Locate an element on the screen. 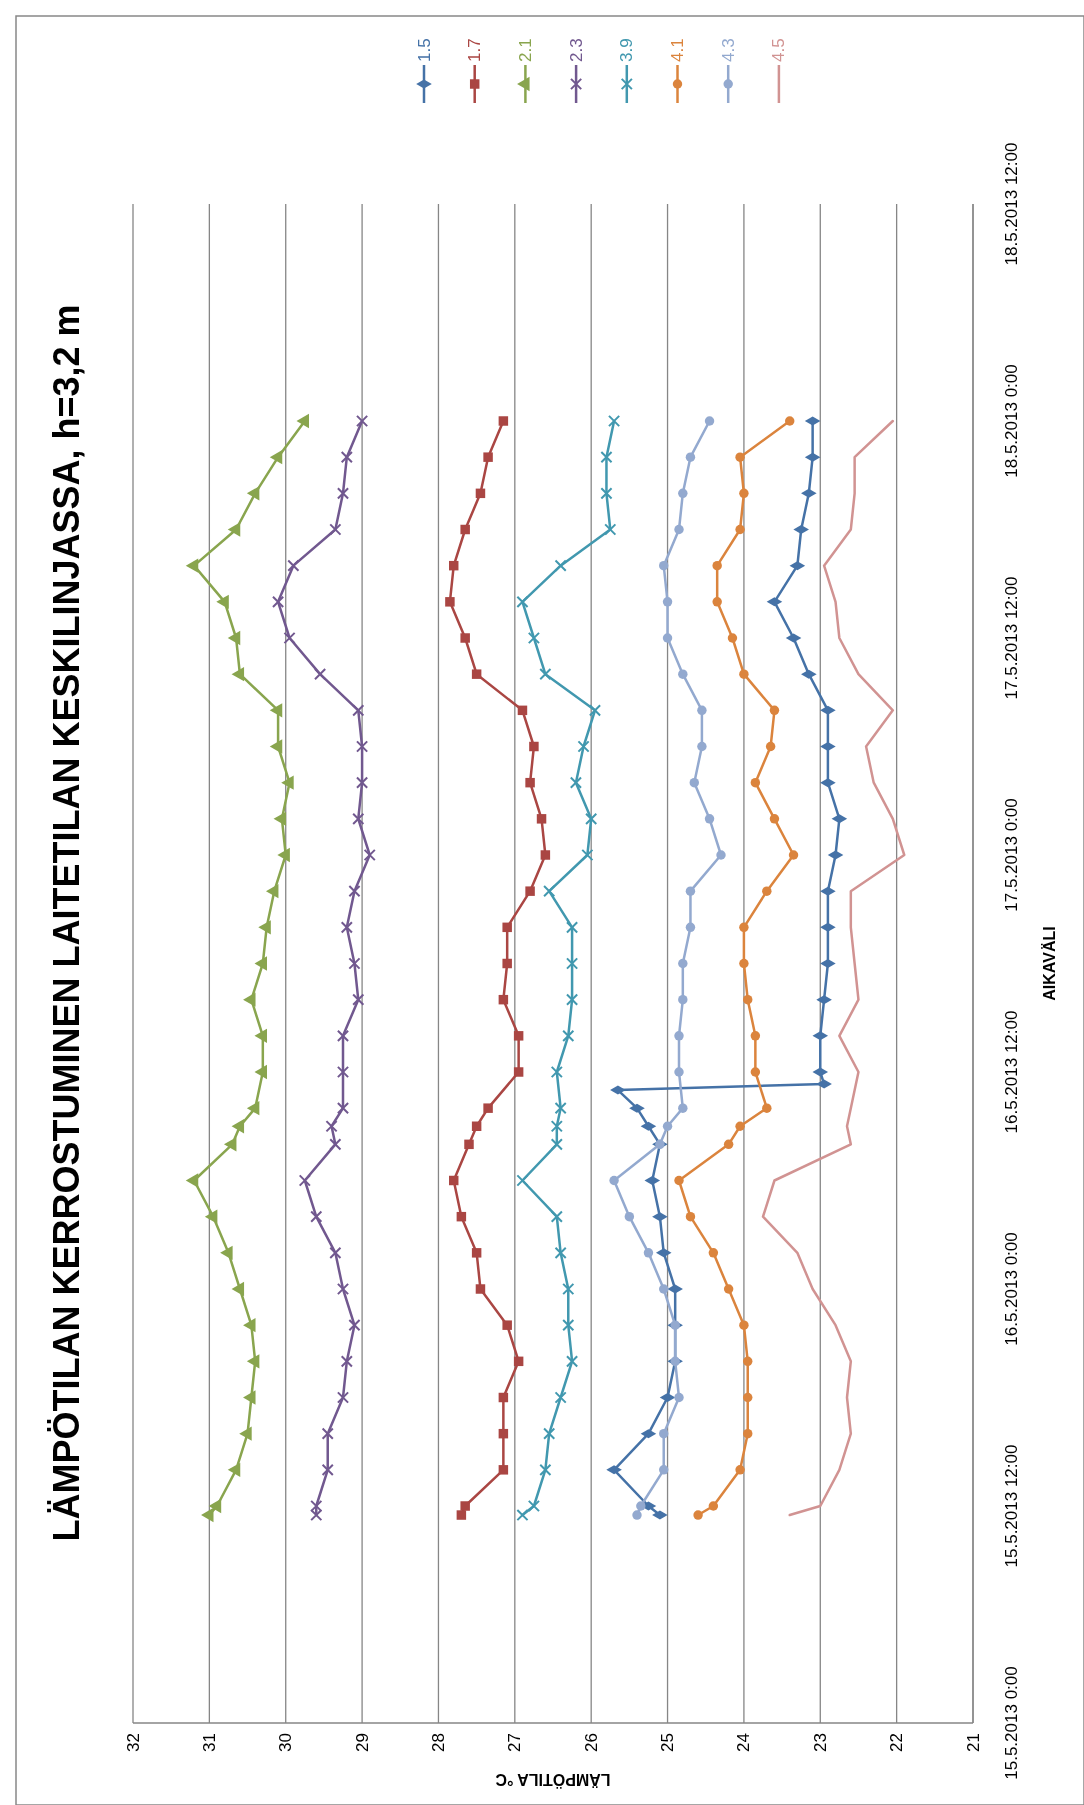  y-tick-label: 15.5.2013 0:00 is located at coordinates (1011, 1723).